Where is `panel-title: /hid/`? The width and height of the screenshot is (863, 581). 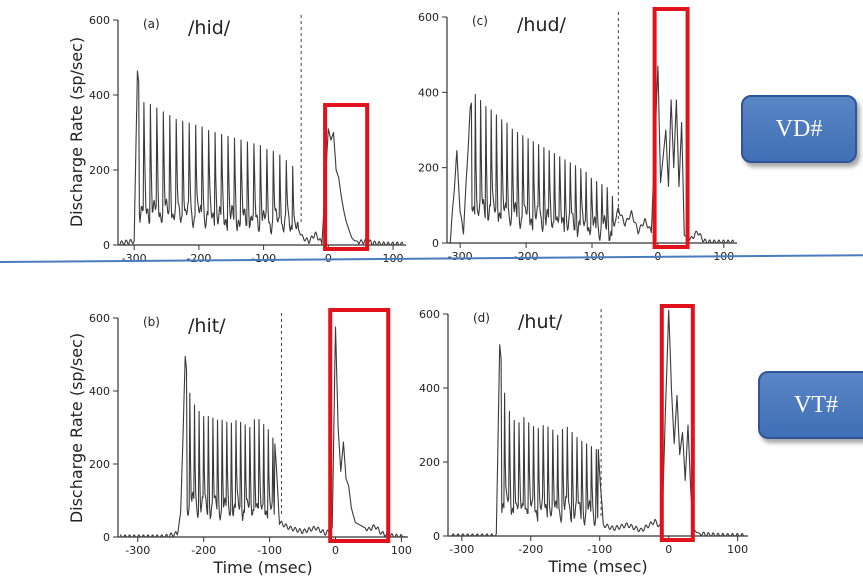
panel-title: /hid/ is located at coordinates (209, 28).